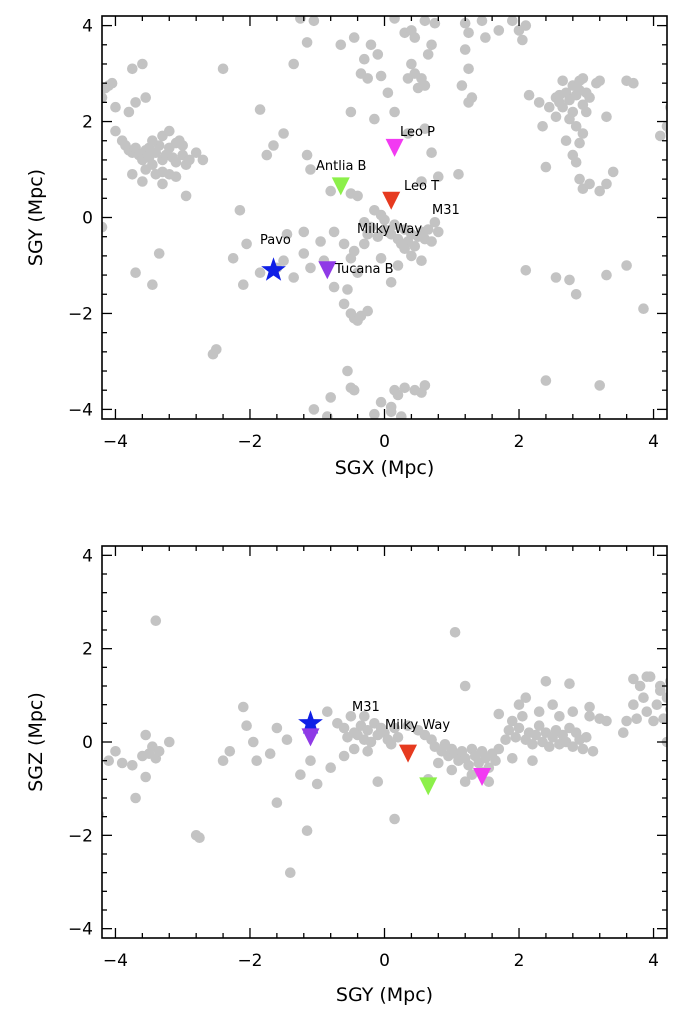 This screenshot has height=1024, width=694. What do you see at coordinates (446, 210) in the screenshot?
I see `m31-label: M31` at bounding box center [446, 210].